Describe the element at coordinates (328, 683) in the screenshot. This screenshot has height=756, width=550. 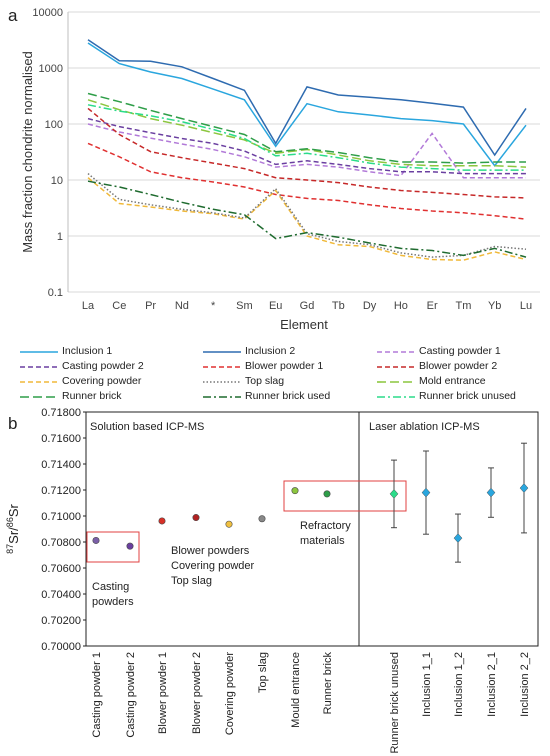
I see `x-tick-label: Runner brick` at that location.